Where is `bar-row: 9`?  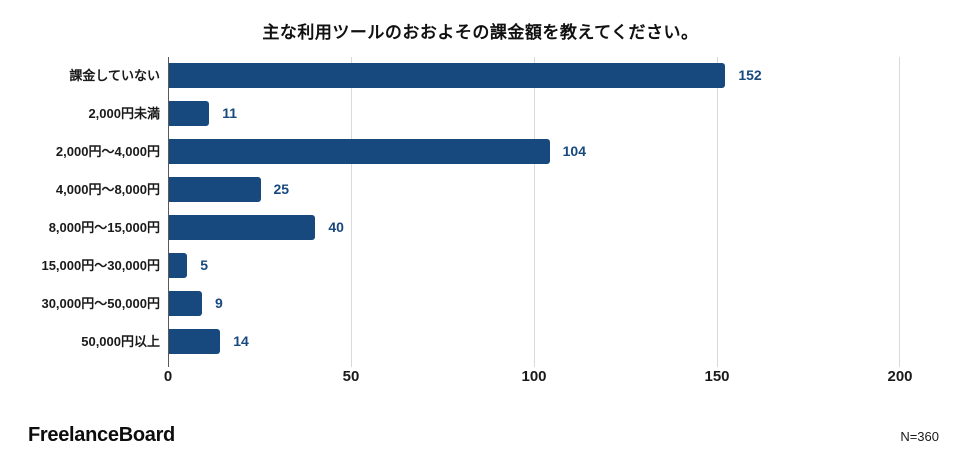
bar-row: 9 is located at coordinates (534, 304).